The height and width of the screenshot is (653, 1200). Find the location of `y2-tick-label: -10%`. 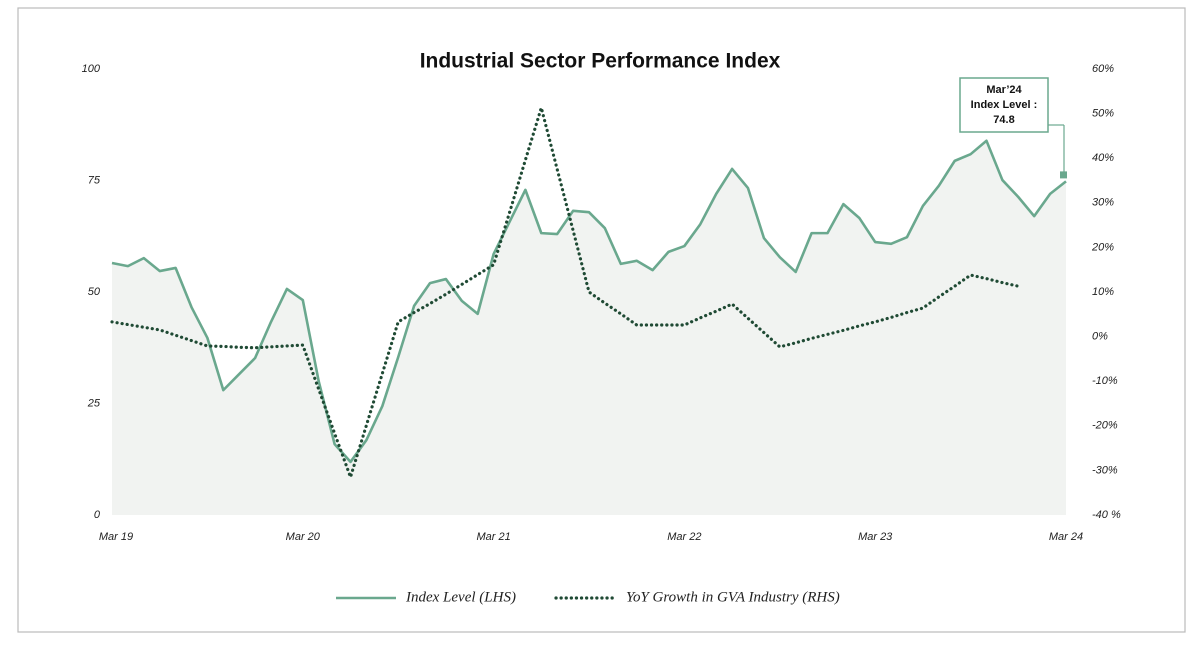

y2-tick-label: -10% is located at coordinates (1105, 381).